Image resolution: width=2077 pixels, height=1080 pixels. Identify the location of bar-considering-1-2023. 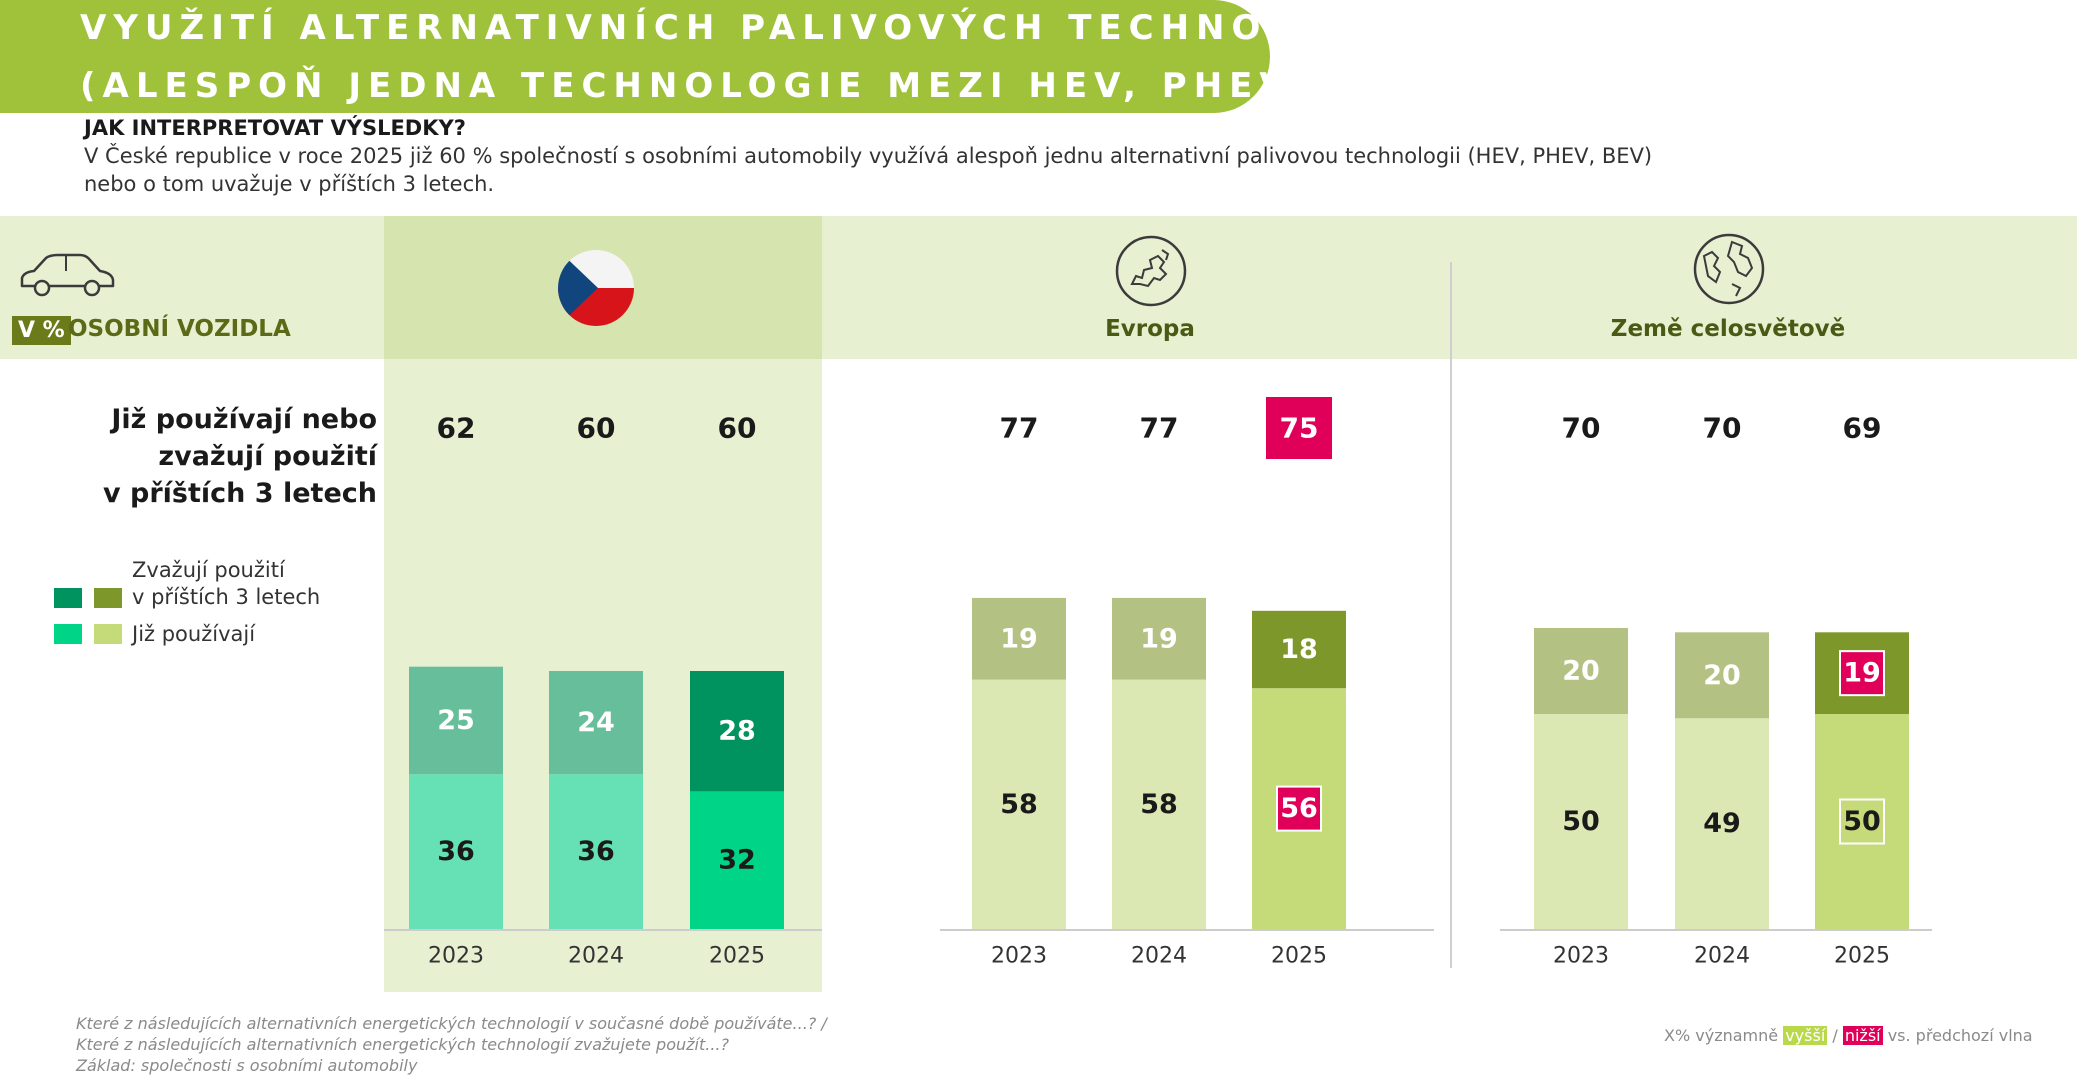
(1019, 638).